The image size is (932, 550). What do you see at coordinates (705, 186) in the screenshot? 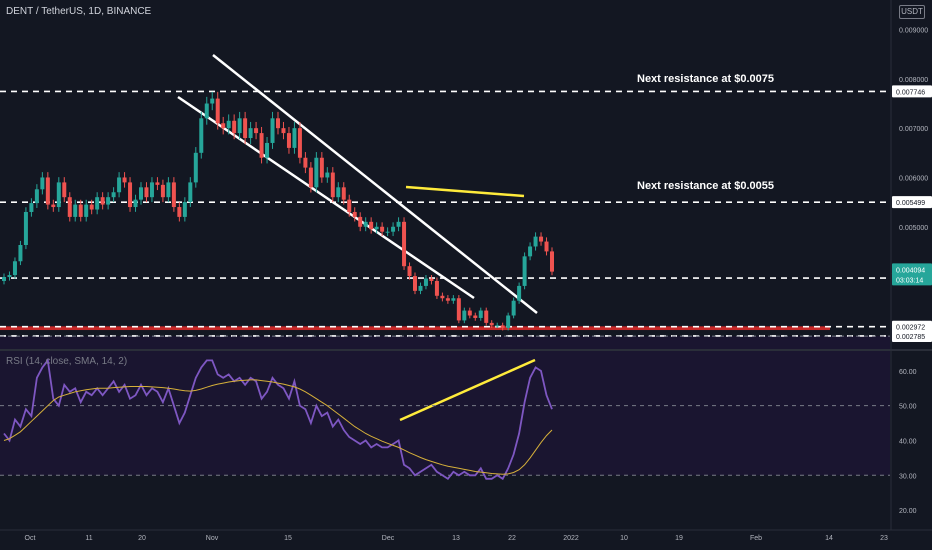
I see `resistance-label-lower: Next resistance at $0.0055` at bounding box center [705, 186].